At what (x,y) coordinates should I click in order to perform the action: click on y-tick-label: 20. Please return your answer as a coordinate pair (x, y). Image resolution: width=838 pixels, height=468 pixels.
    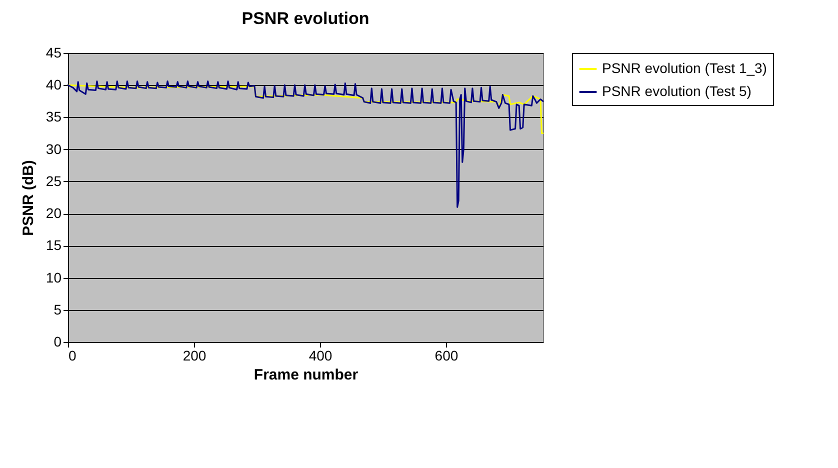
    Looking at the image, I should click on (54, 213).